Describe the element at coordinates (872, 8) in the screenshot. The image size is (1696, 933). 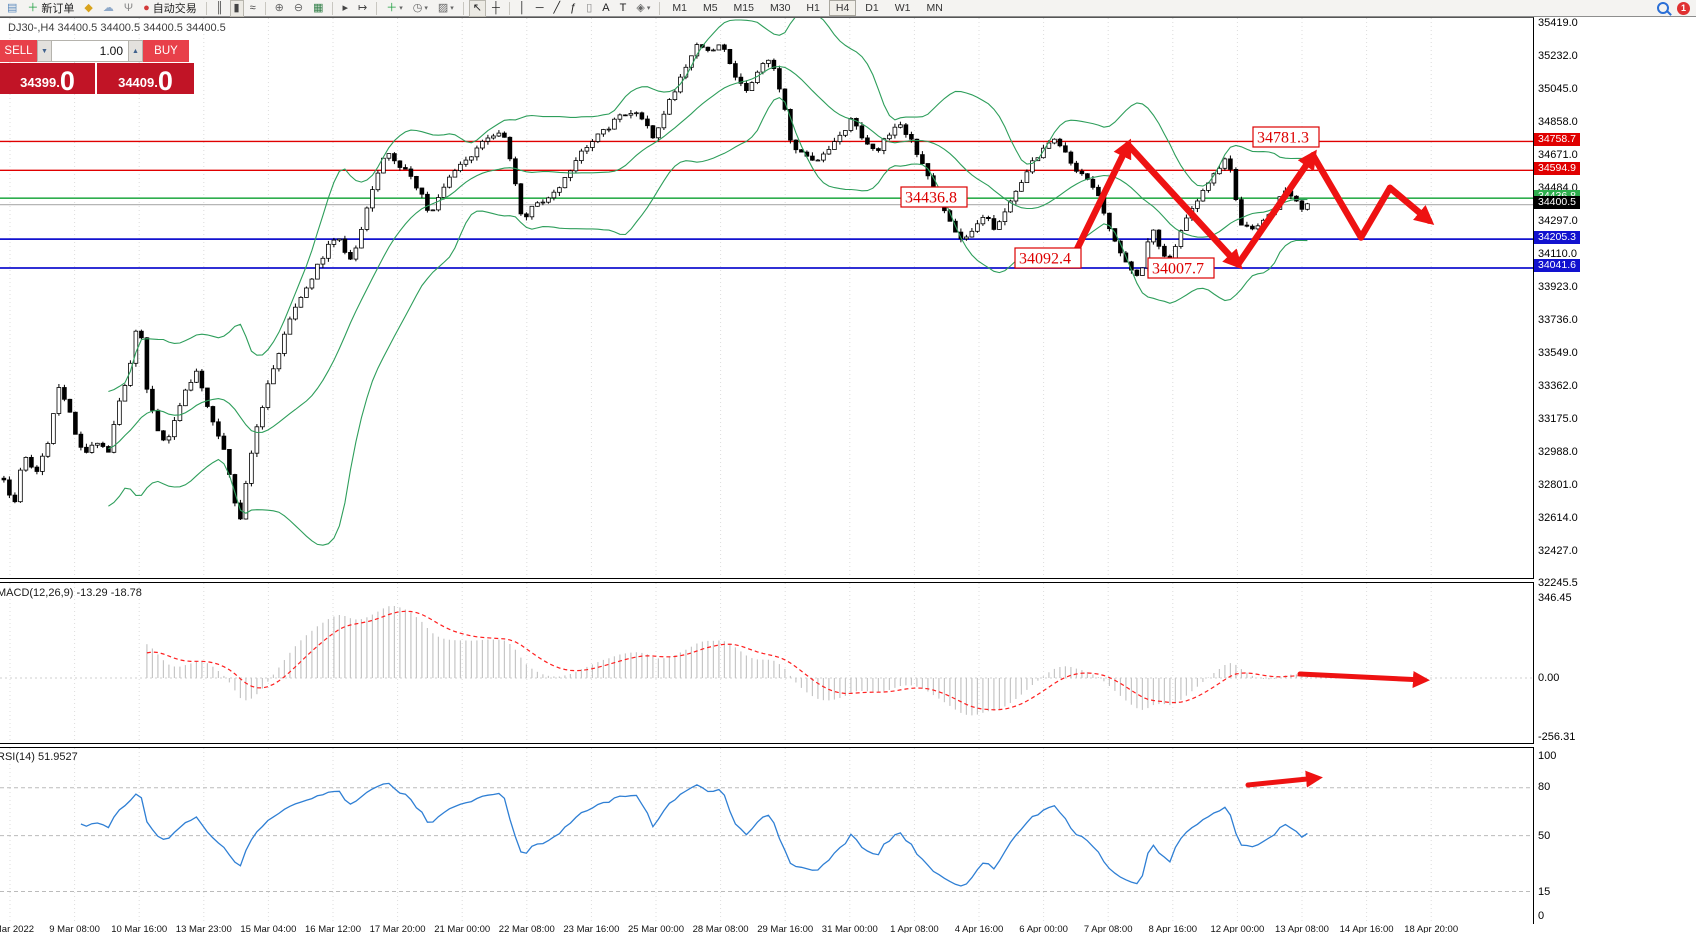
I see `timeframe-d1: D1` at that location.